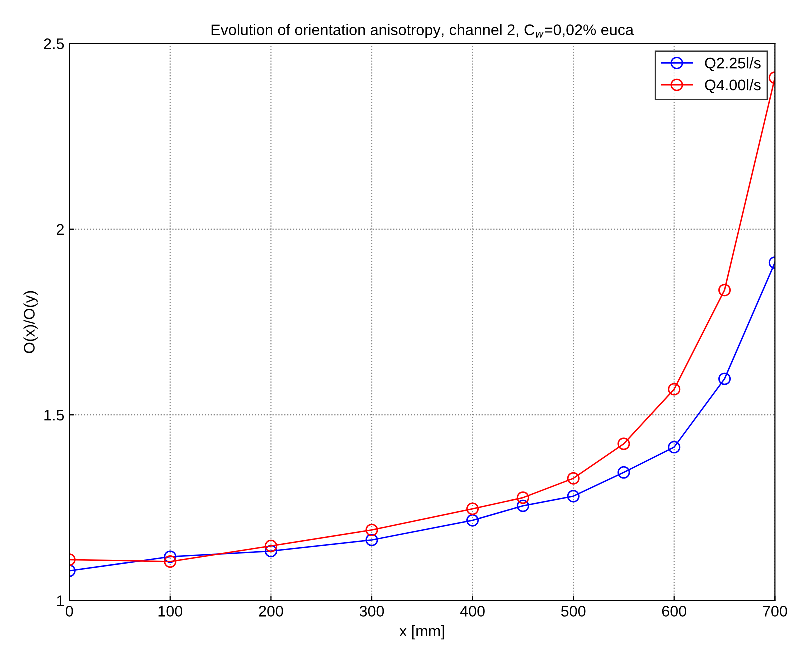 This screenshot has height=653, width=791. What do you see at coordinates (472, 611) in the screenshot?
I see `x-tick-label: 400` at bounding box center [472, 611].